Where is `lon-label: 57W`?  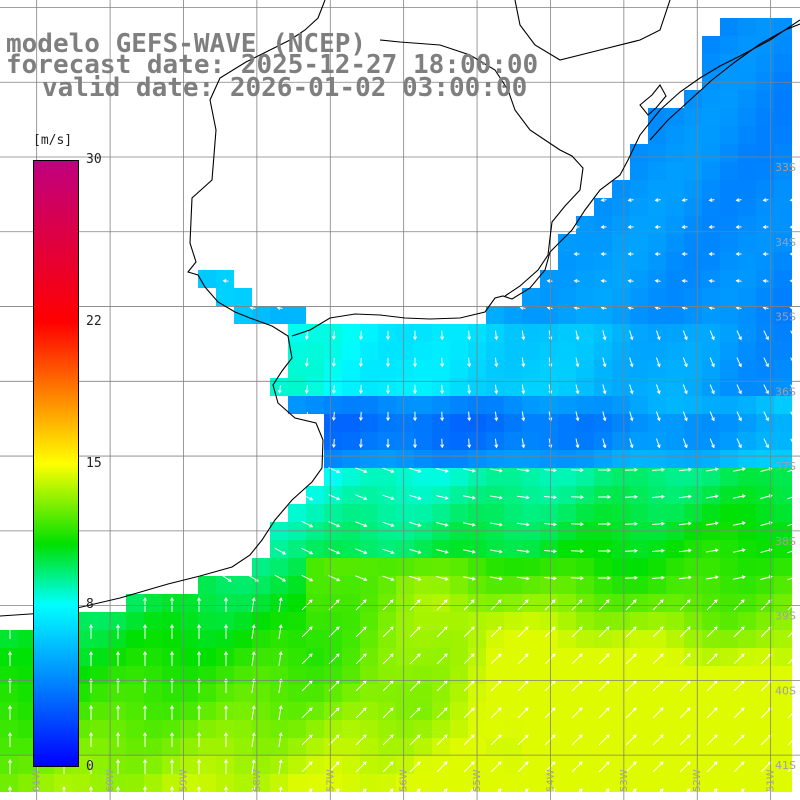
lon-label: 57W is located at coordinates (330, 780).